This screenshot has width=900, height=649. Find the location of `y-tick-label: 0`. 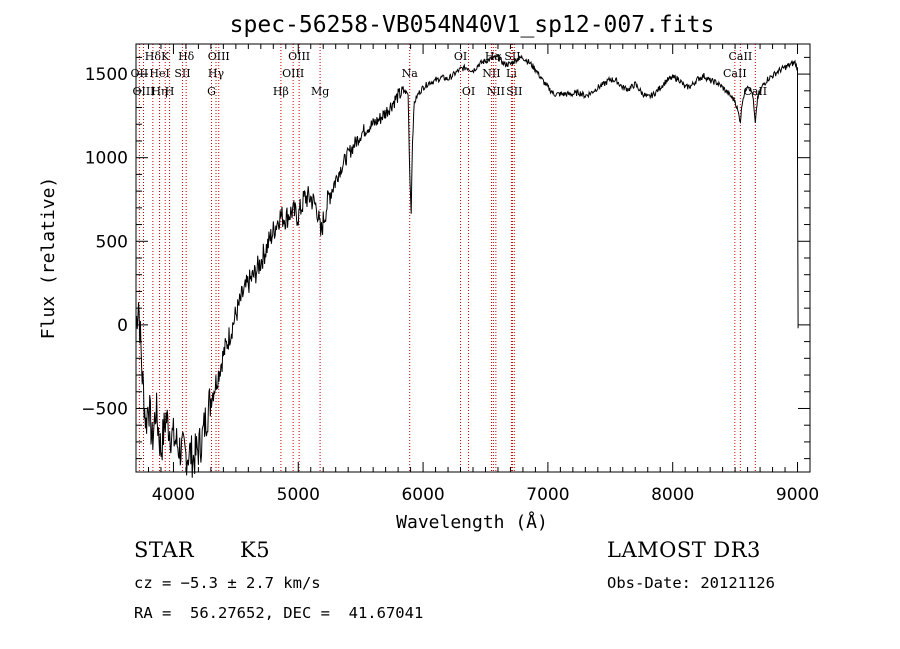

y-tick-label: 0 is located at coordinates (122, 326).